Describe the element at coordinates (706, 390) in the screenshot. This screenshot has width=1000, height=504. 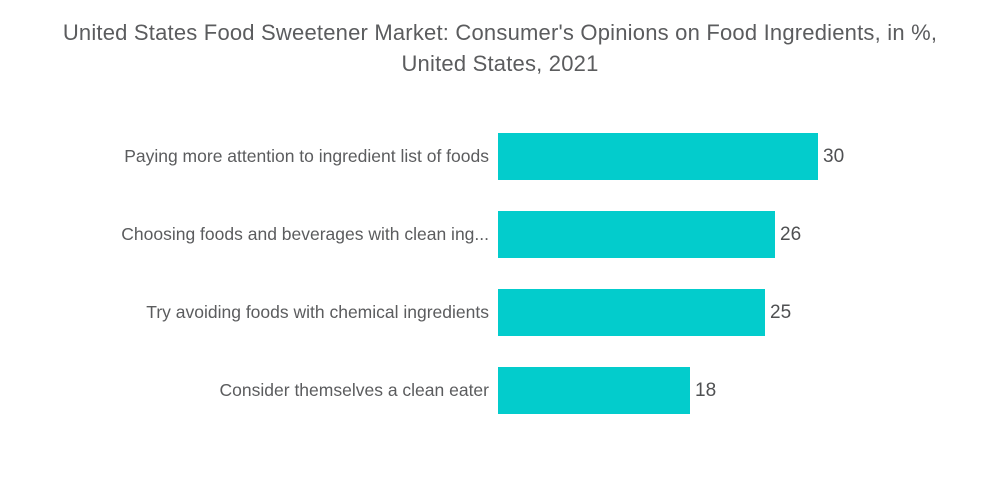
I see `value-label: 18` at that location.